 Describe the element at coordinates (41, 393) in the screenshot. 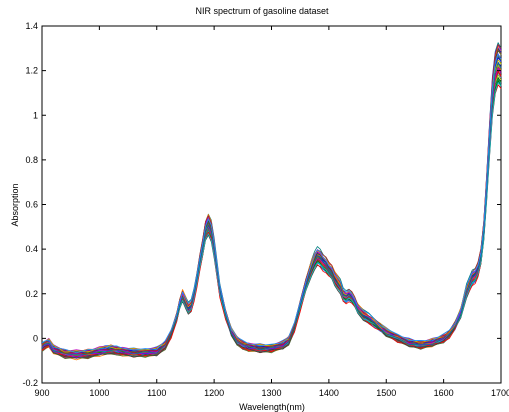

I see `x-tick-label: 900` at that location.